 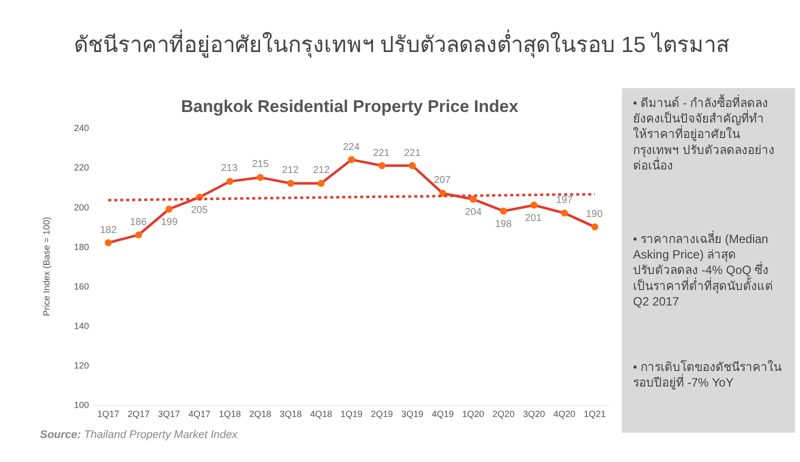 I want to click on x-tick-label: 3Q18, so click(x=291, y=413).